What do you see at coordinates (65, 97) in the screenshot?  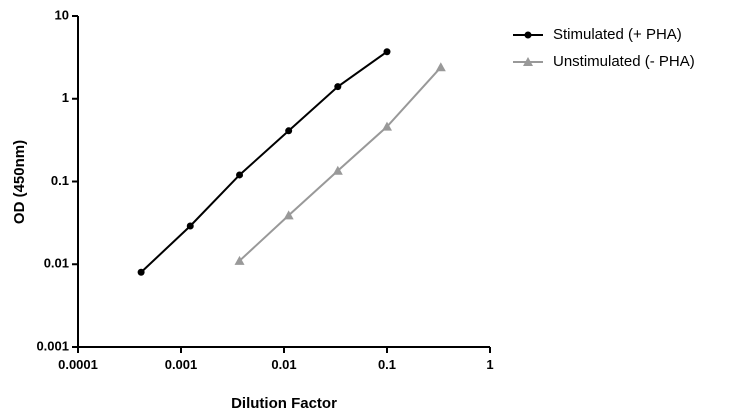 I see `y-tick-label: 1` at bounding box center [65, 97].